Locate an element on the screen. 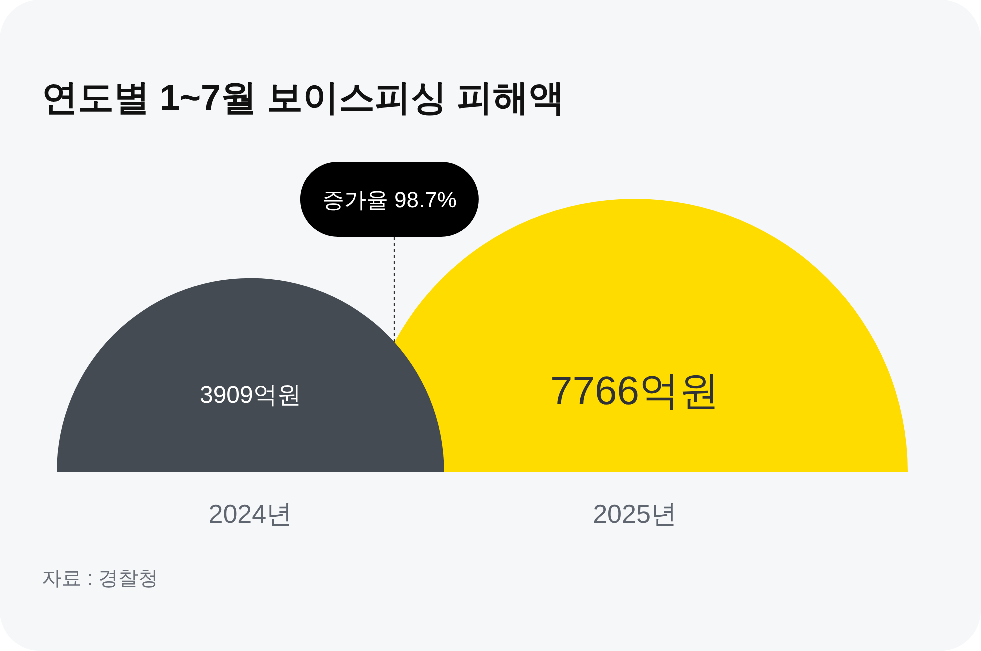  data-label: 3909억원 is located at coordinates (251, 396).